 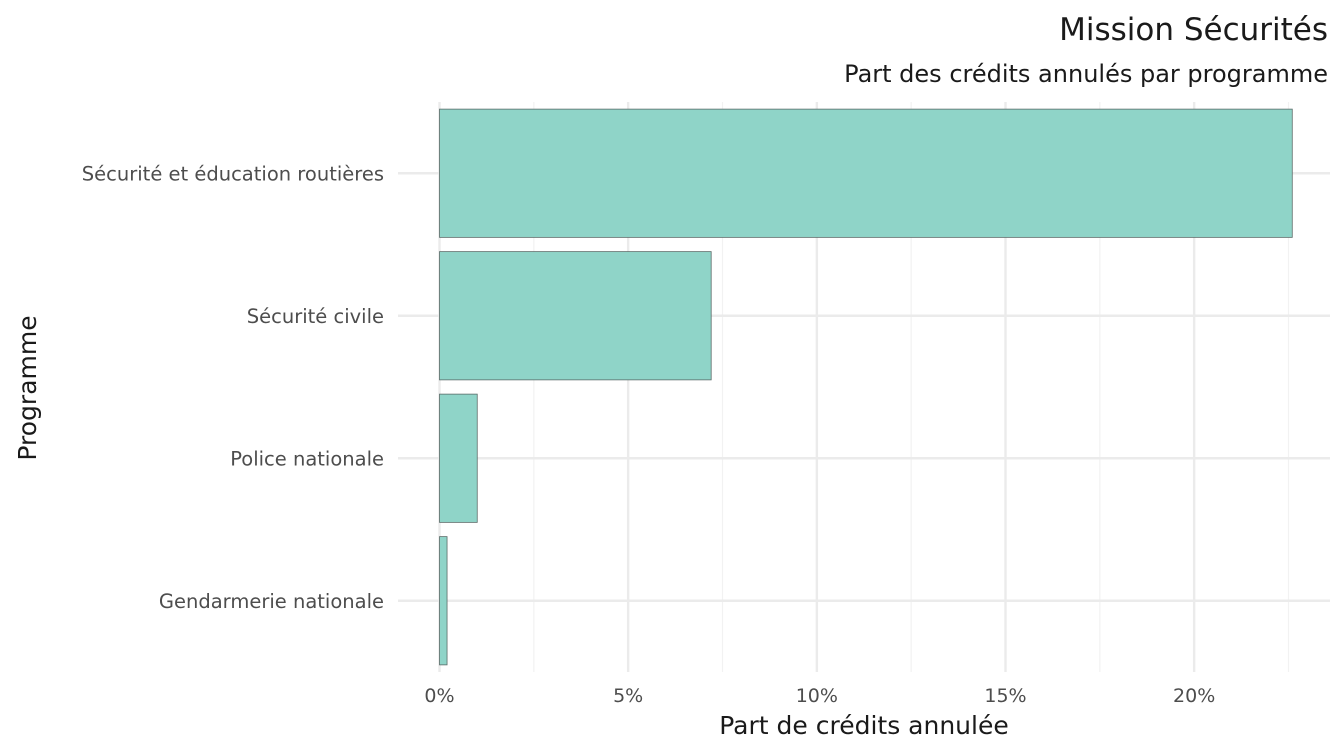 What do you see at coordinates (1193, 30) in the screenshot?
I see `chart-title: Mission Sécurités` at bounding box center [1193, 30].